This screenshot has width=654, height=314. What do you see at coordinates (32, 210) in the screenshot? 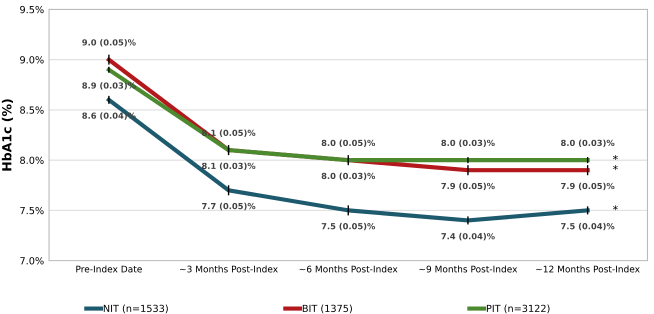
I see `y-tick-label: 7.5%` at bounding box center [32, 210].